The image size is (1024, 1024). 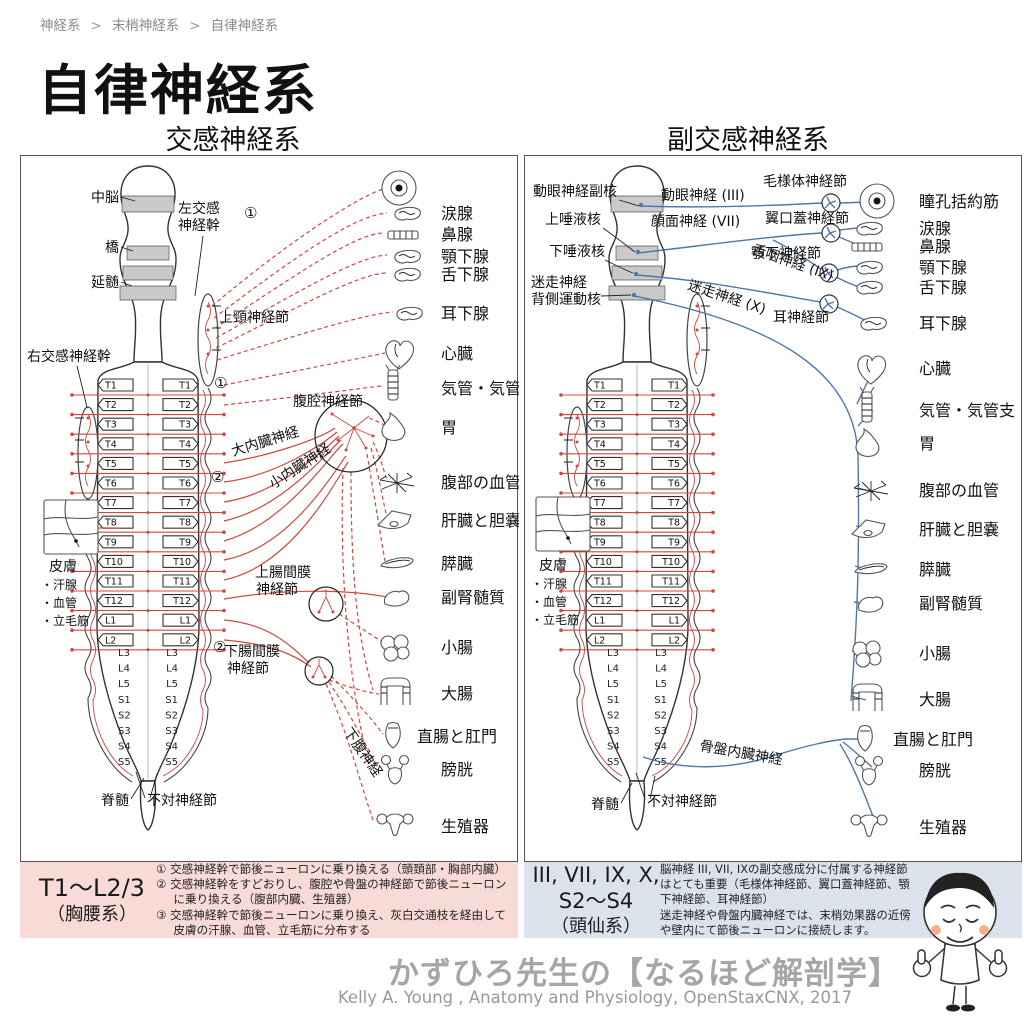 What do you see at coordinates (407, 213) in the screenshot?
I see `lacrimal-gland-icon` at bounding box center [407, 213].